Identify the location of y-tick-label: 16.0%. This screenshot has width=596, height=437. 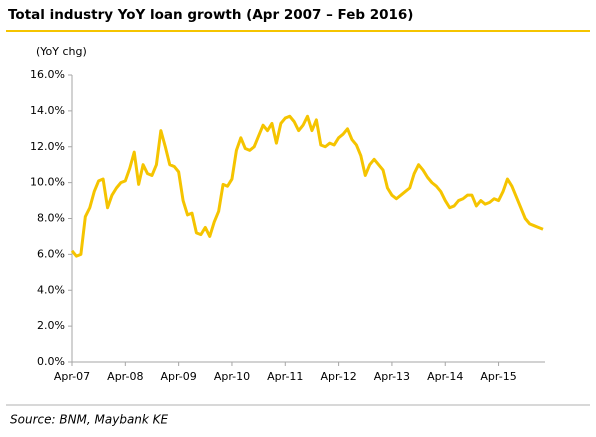
(47, 74).